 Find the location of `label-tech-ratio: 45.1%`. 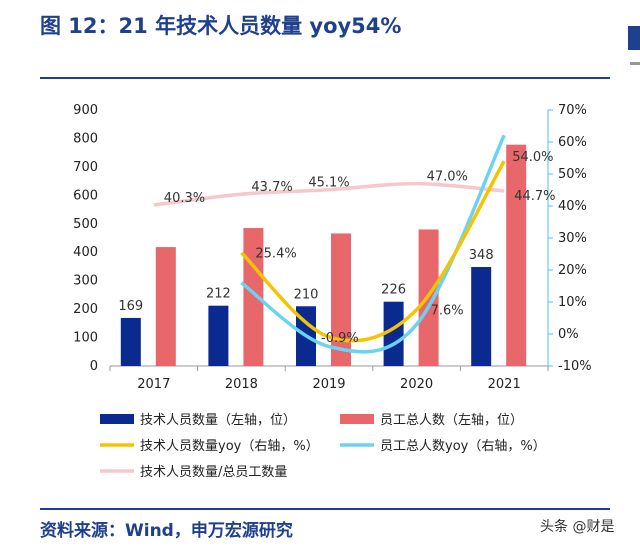

label-tech-ratio: 45.1% is located at coordinates (328, 183).